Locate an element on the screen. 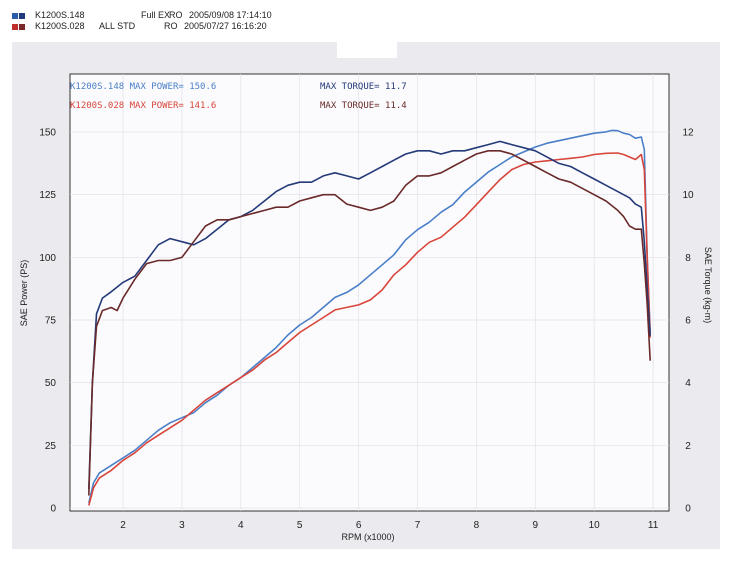 The image size is (737, 567). x-tick-labels: 2 3 4 5 6 7 8 9 10 11 is located at coordinates (389, 525).